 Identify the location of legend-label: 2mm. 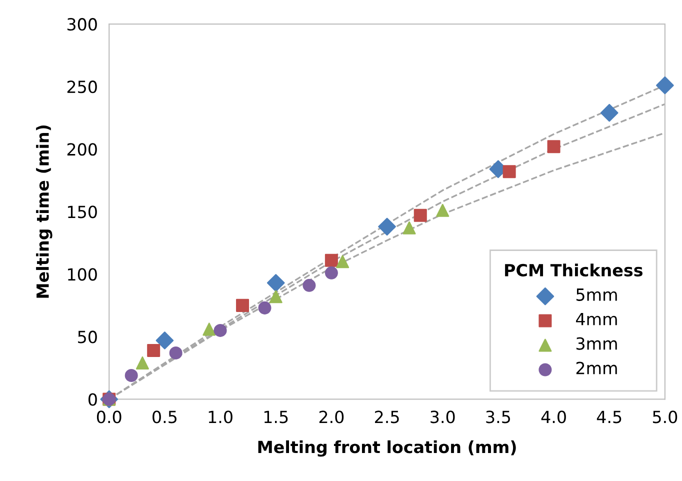
(596, 368).